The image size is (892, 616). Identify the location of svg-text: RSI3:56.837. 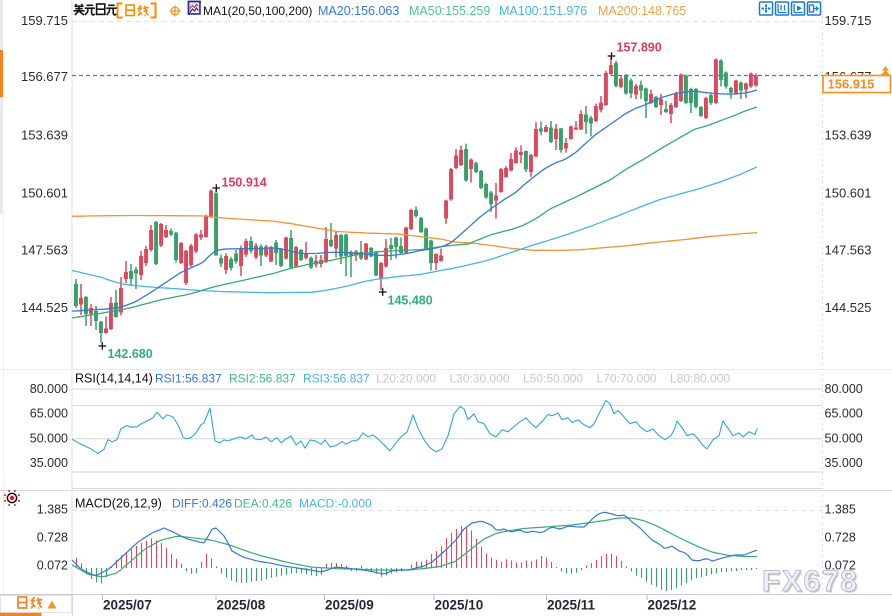
(336, 379).